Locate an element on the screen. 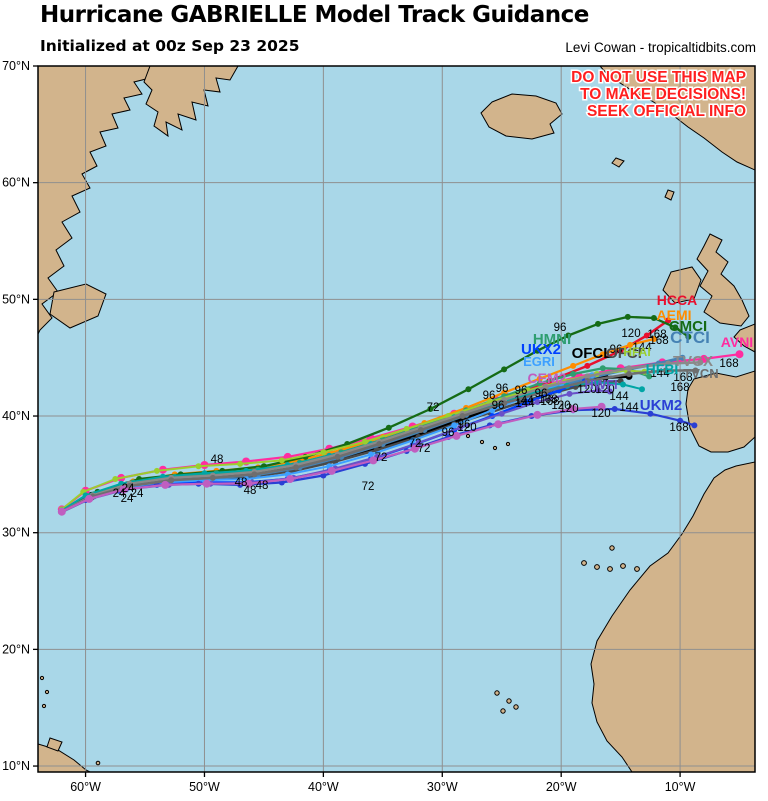 The image size is (768, 801). lon-tick-label: 50°W is located at coordinates (204, 787).